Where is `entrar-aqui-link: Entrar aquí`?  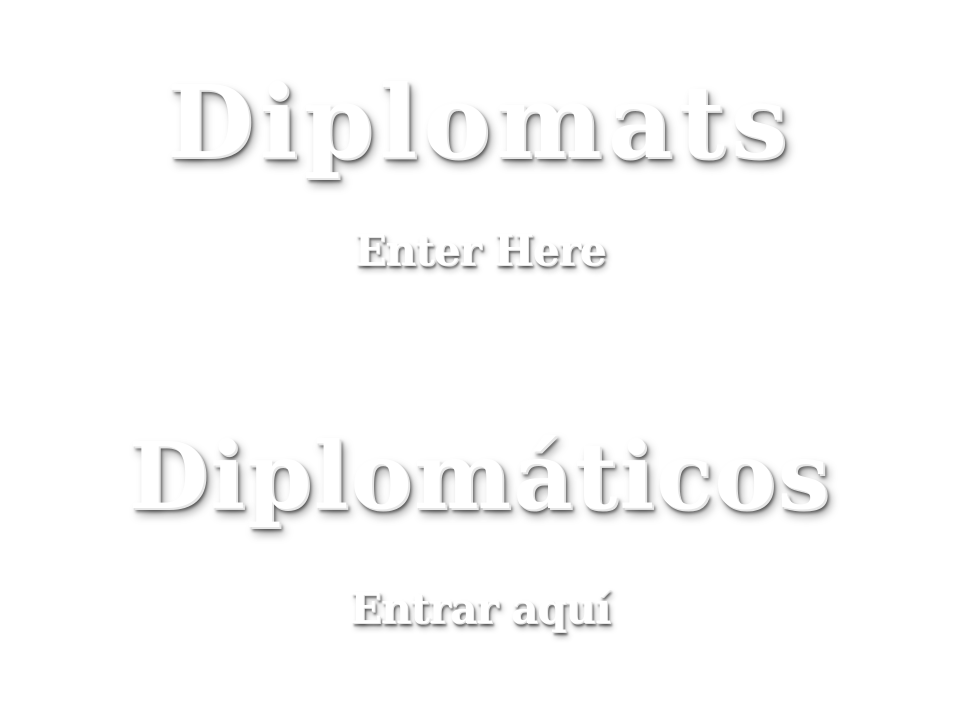 entrar-aqui-link: Entrar aquí is located at coordinates (480, 608).